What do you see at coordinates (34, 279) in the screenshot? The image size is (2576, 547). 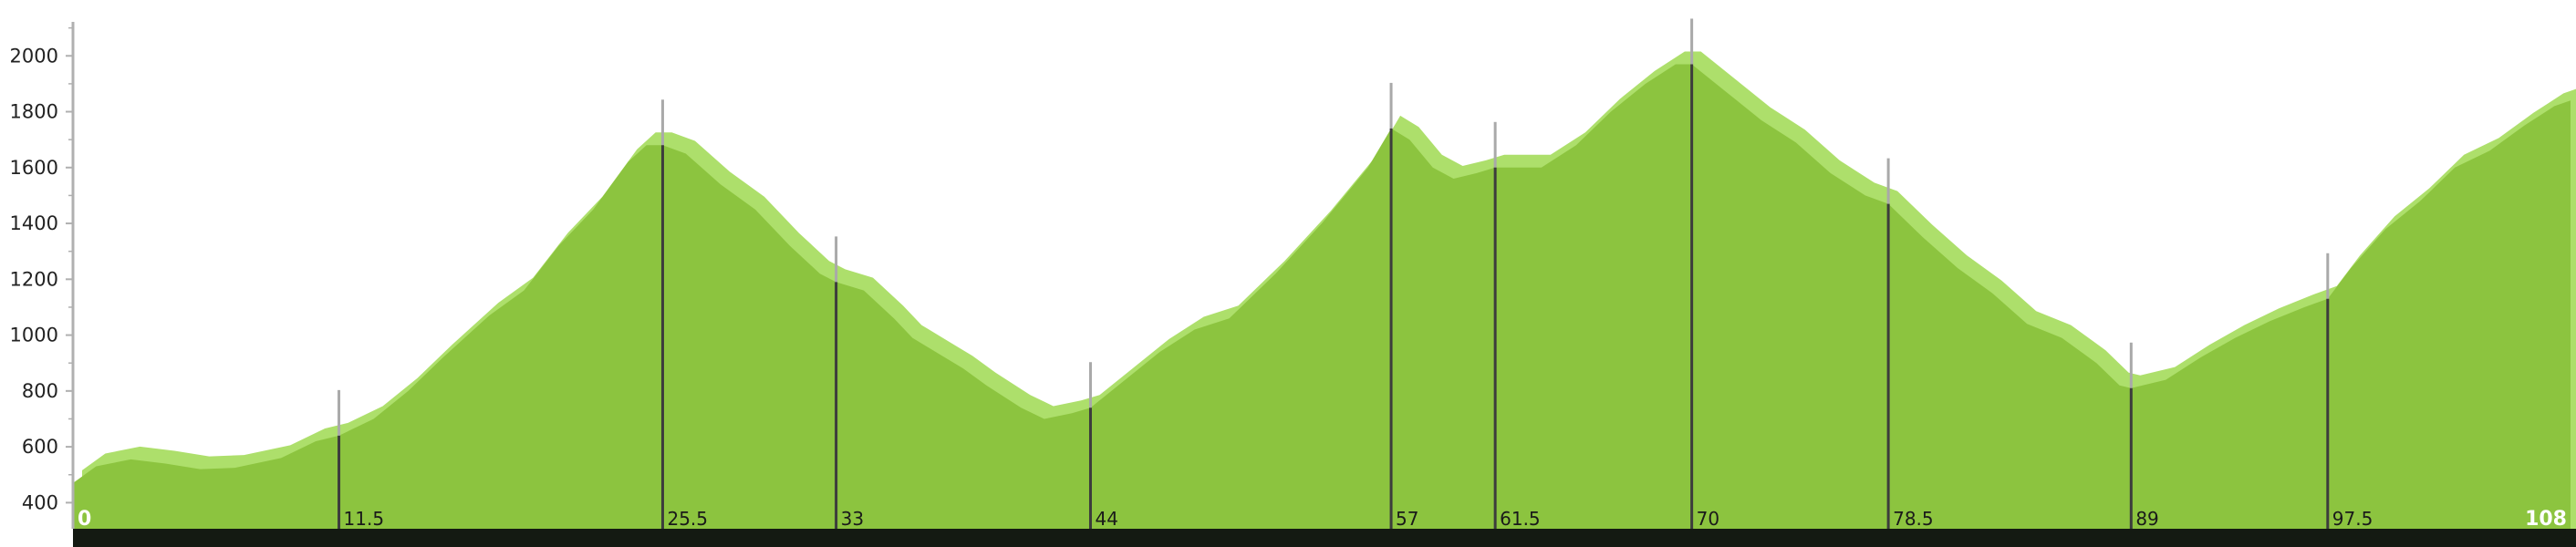 I see `y-tick-label: 1200` at bounding box center [34, 279].